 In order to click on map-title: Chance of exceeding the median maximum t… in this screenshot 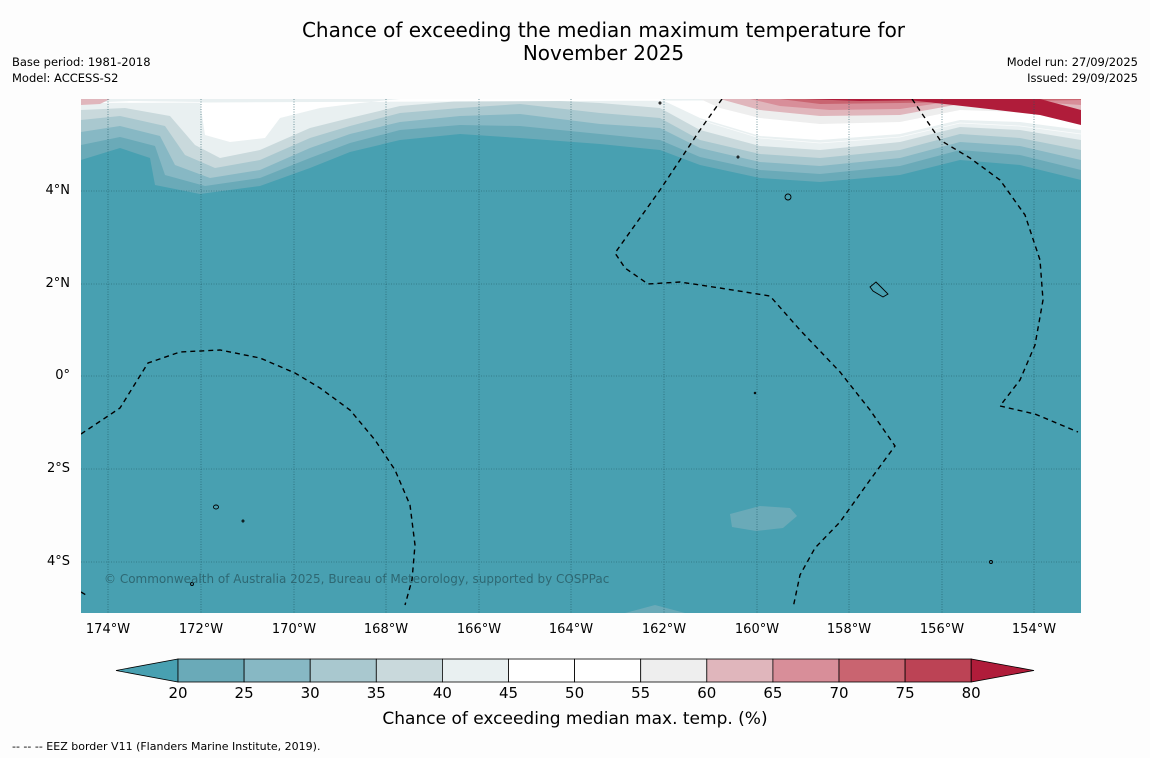, I will do `click(575, 42)`.